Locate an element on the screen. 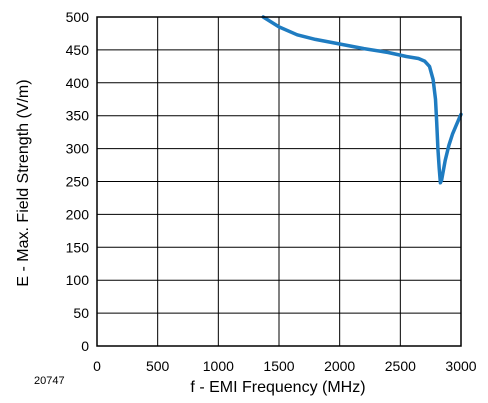 Image resolution: width=488 pixels, height=403 pixels. y-tick-label: 0 is located at coordinates (85, 346).